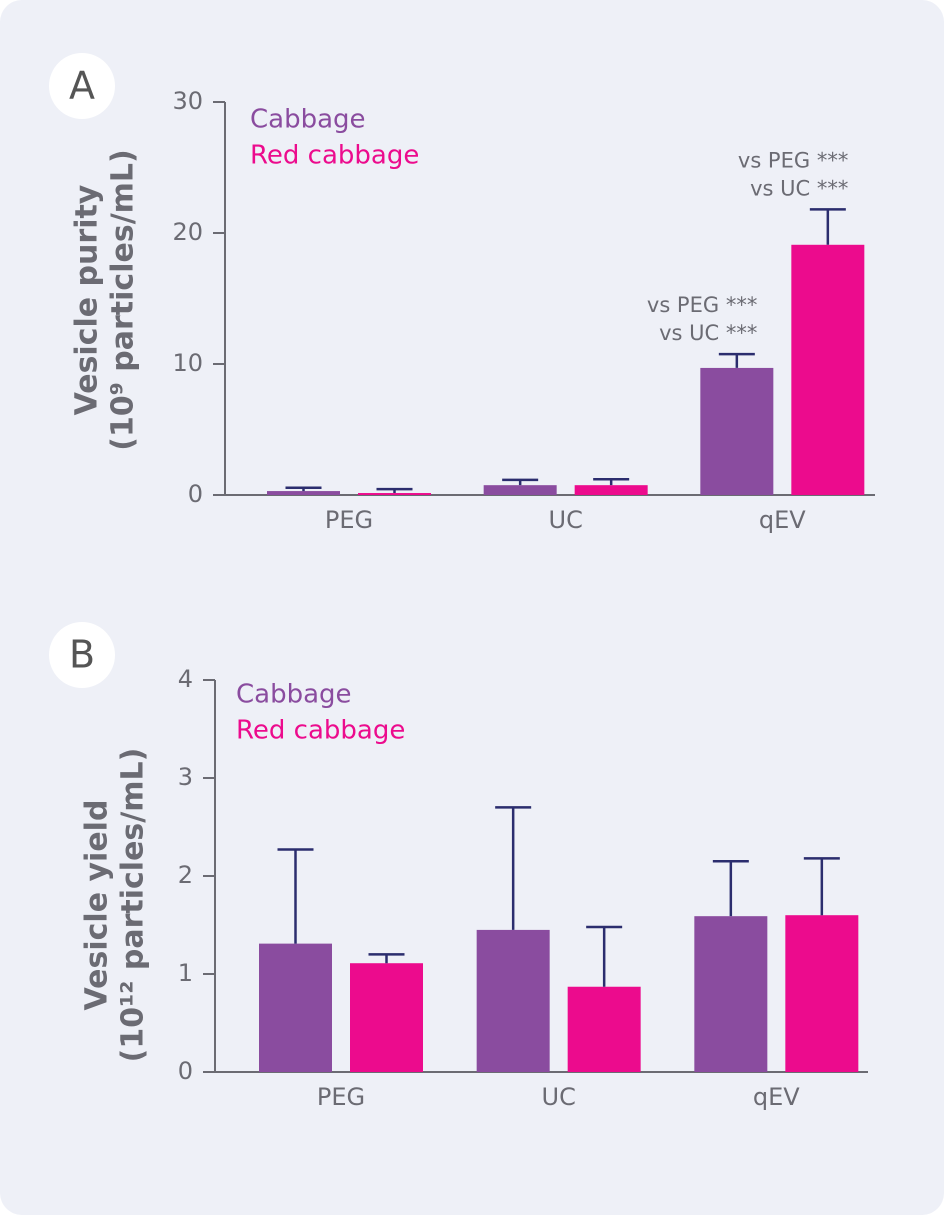  What do you see at coordinates (185, 973) in the screenshot?
I see `y-tick-label: 1` at bounding box center [185, 973].